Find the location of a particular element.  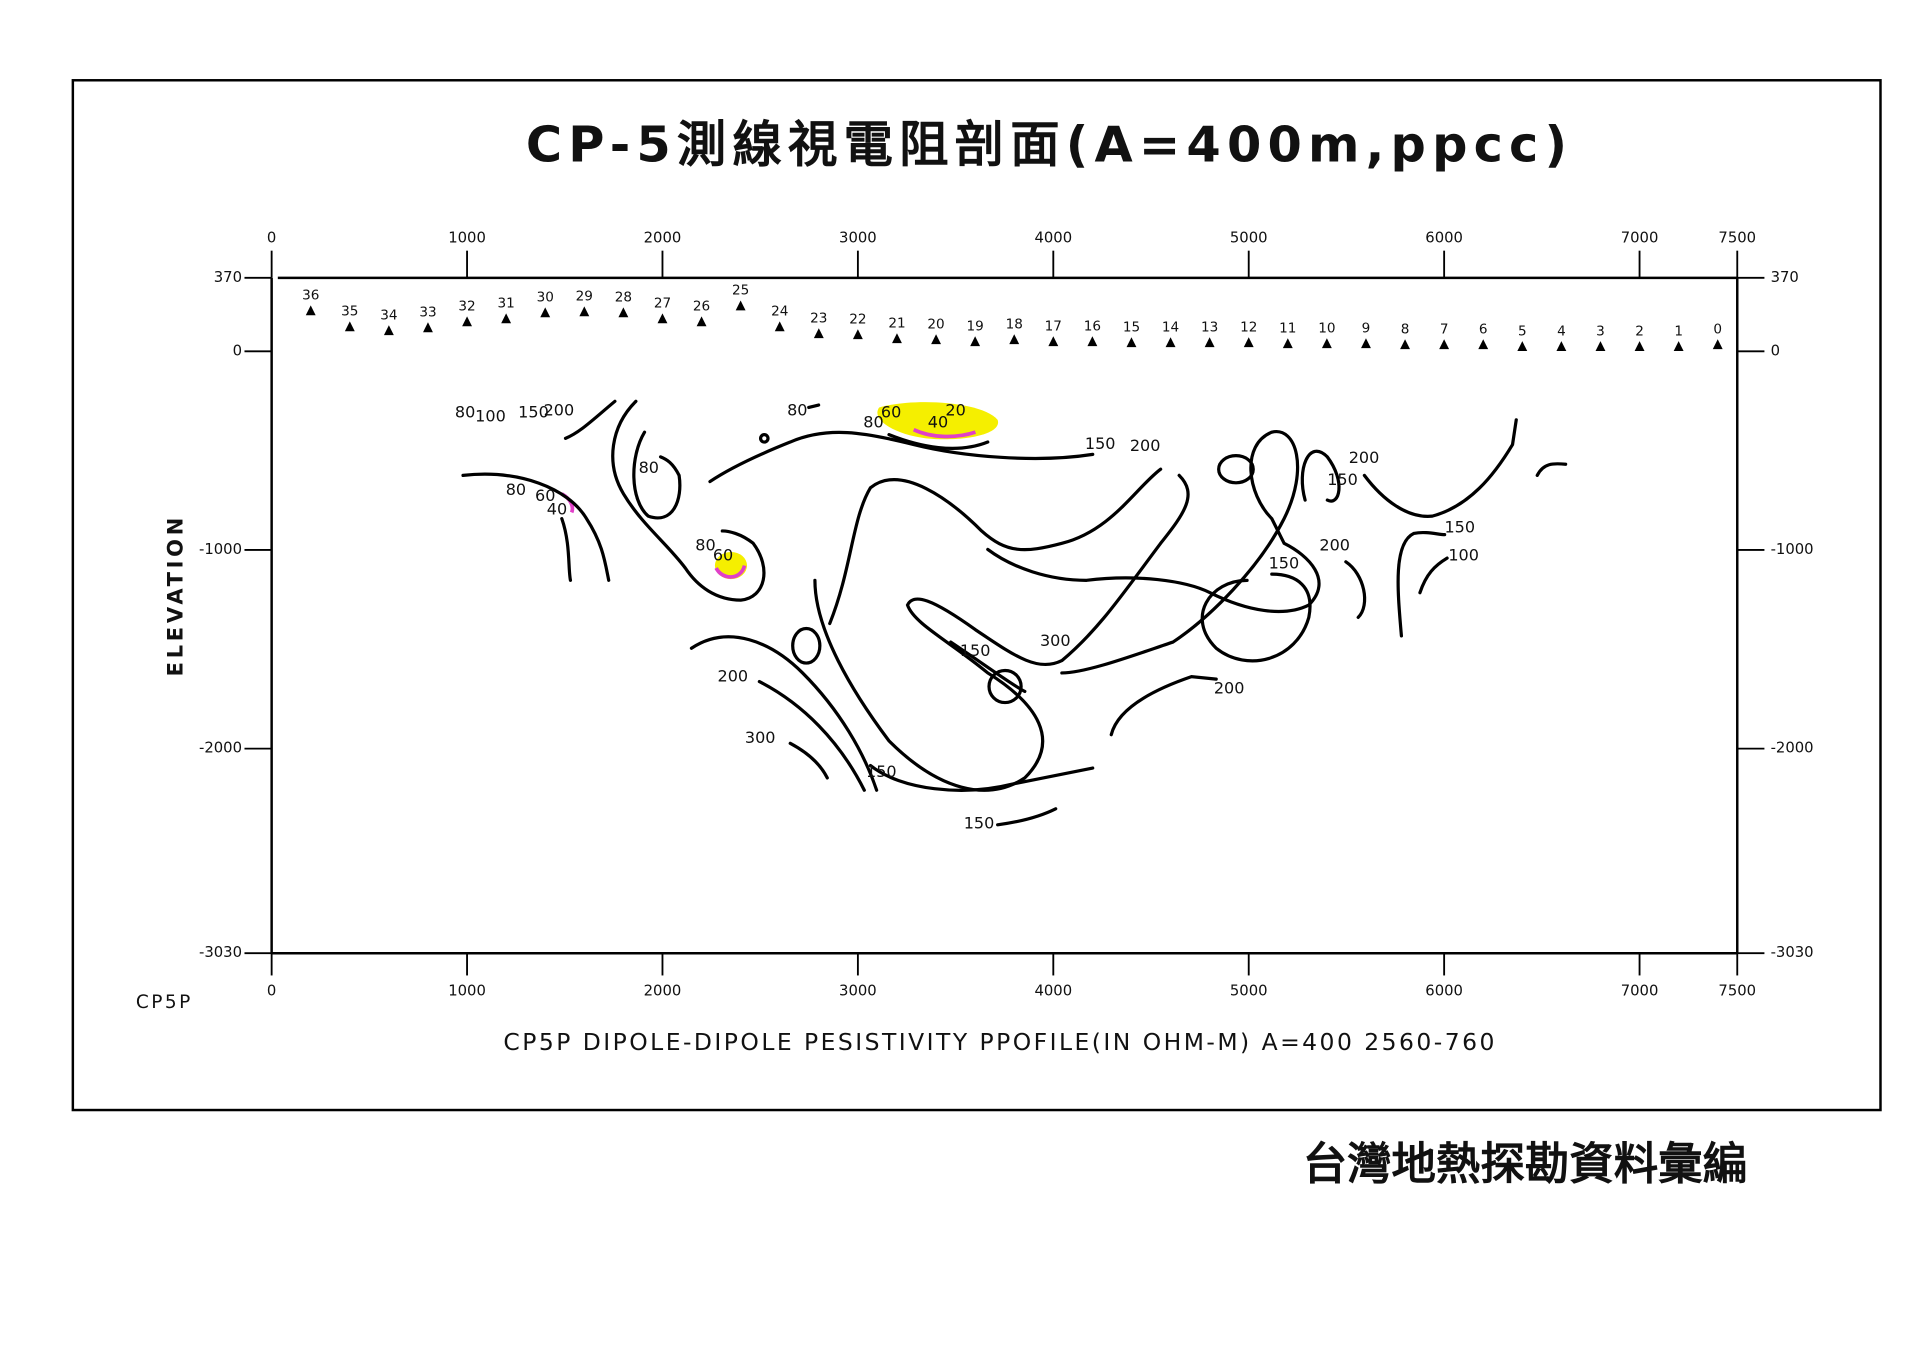

station-label: 22 is located at coordinates (857, 319).